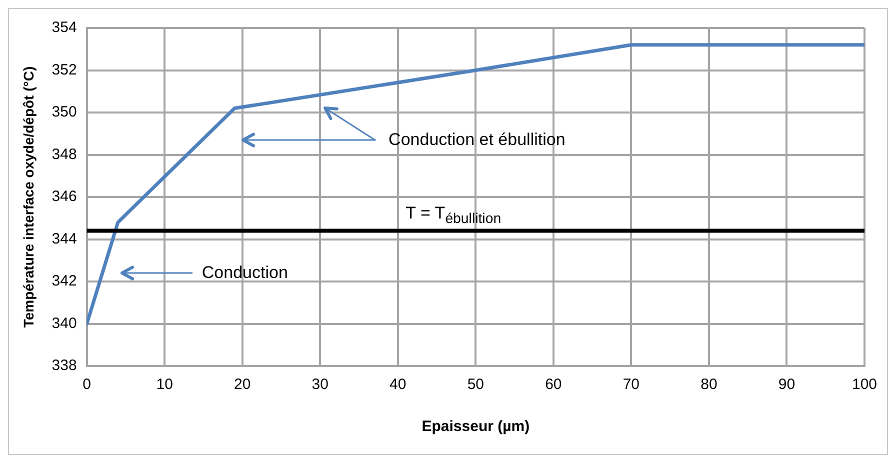  What do you see at coordinates (454, 215) in the screenshot?
I see `ref-line-label: T = T$_{ébullition}$` at bounding box center [454, 215].